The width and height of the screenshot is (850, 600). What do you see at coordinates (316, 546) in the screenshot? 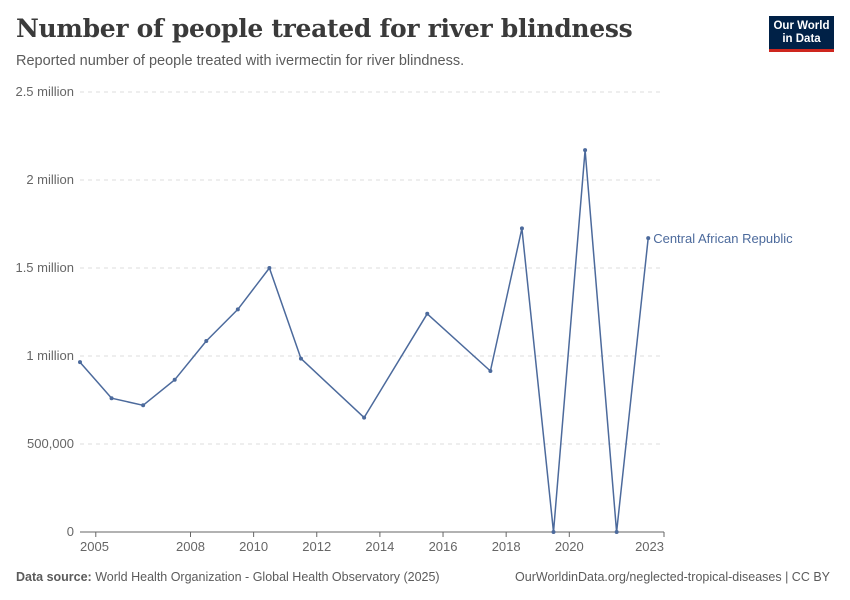
I see `x-tick-label: 2012` at bounding box center [316, 546].